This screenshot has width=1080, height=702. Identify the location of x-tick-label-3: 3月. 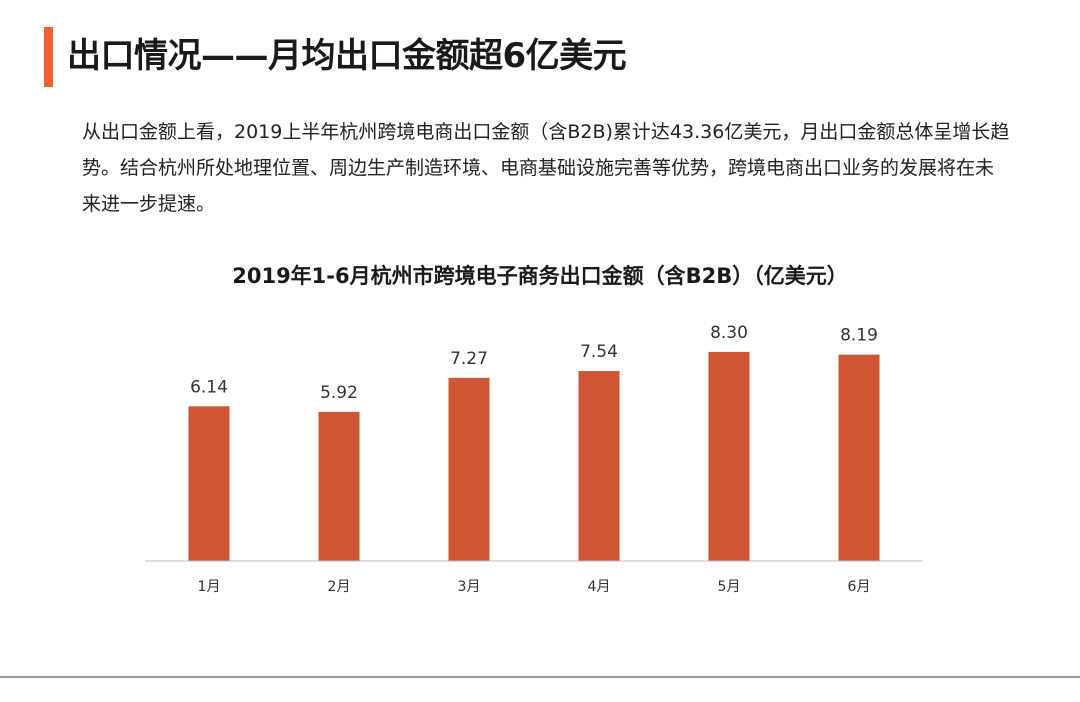
(469, 587).